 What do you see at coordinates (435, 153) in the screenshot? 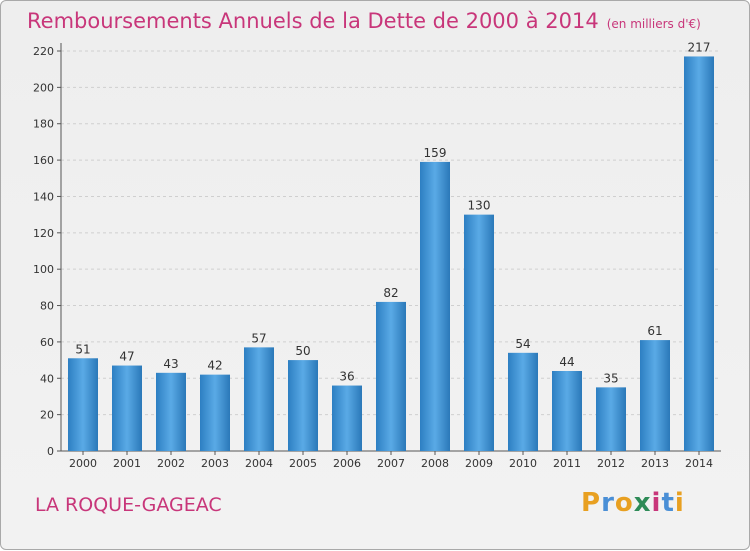
I see `bar-value-label: 159` at bounding box center [435, 153].